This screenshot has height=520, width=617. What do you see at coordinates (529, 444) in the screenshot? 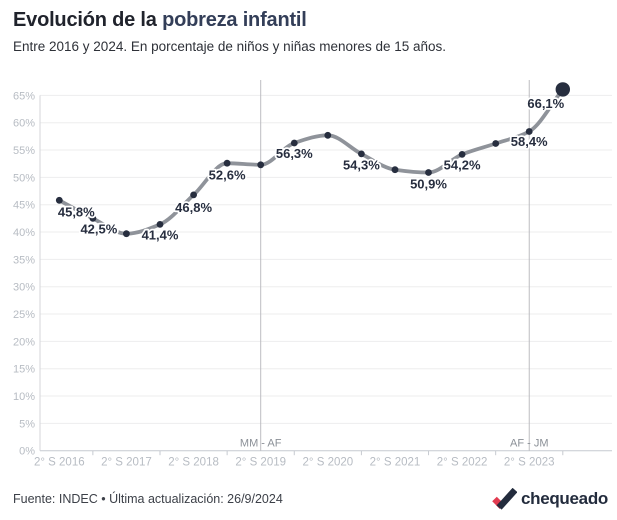
I see `annotation-label: AF - JM` at bounding box center [529, 444].